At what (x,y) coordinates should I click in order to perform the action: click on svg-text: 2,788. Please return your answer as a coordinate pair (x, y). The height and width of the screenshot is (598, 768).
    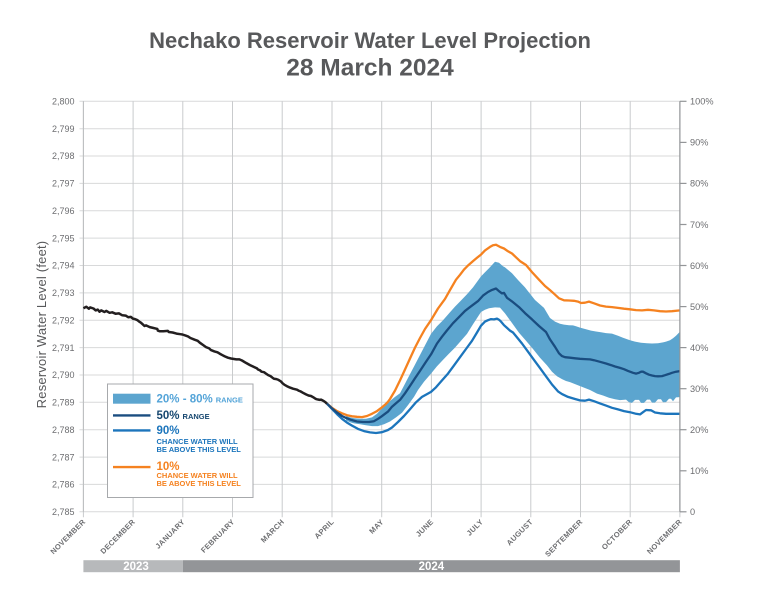
    Looking at the image, I should click on (63, 430).